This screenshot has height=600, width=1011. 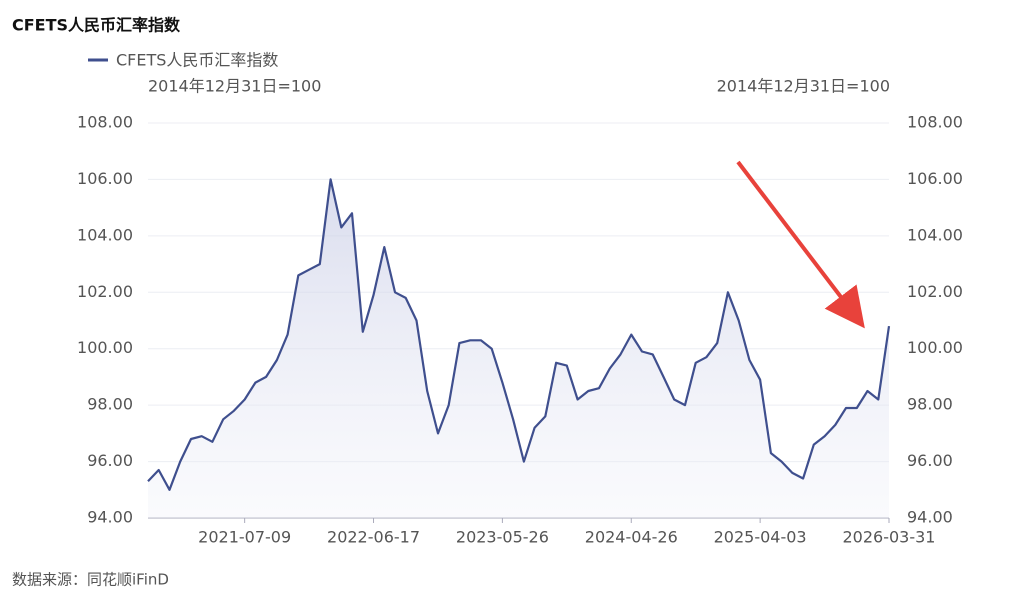 What do you see at coordinates (930, 517) in the screenshot?
I see `y2-tick-label: 94.00` at bounding box center [930, 517].